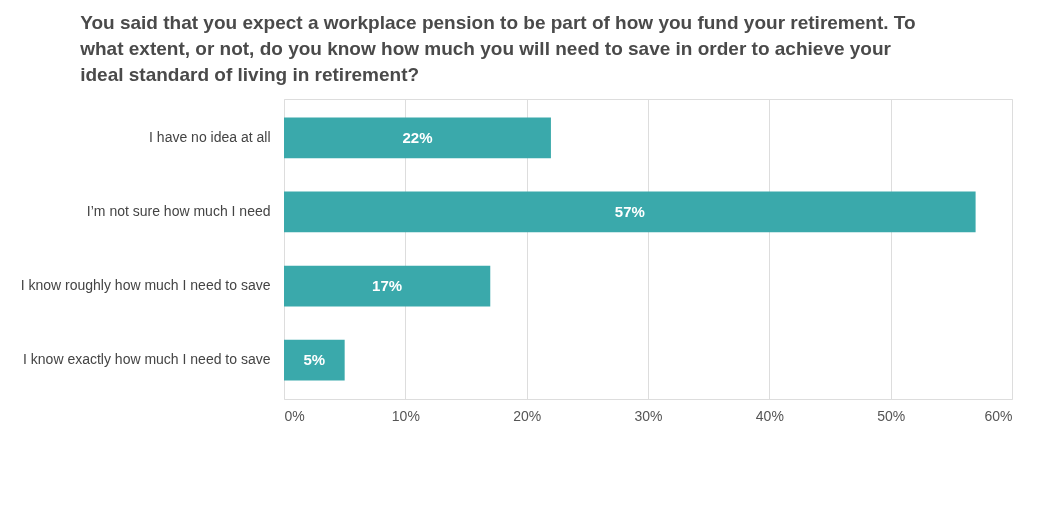  What do you see at coordinates (629, 211) in the screenshot?
I see `data-label: 57%` at bounding box center [629, 211].